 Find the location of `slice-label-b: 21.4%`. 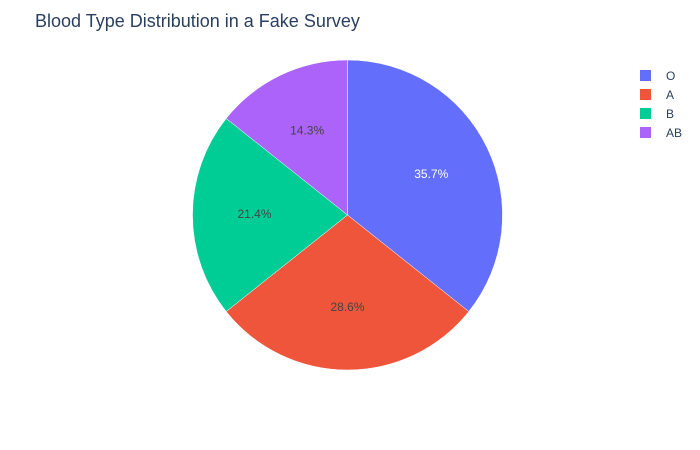

slice-label-b: 21.4% is located at coordinates (254, 214).